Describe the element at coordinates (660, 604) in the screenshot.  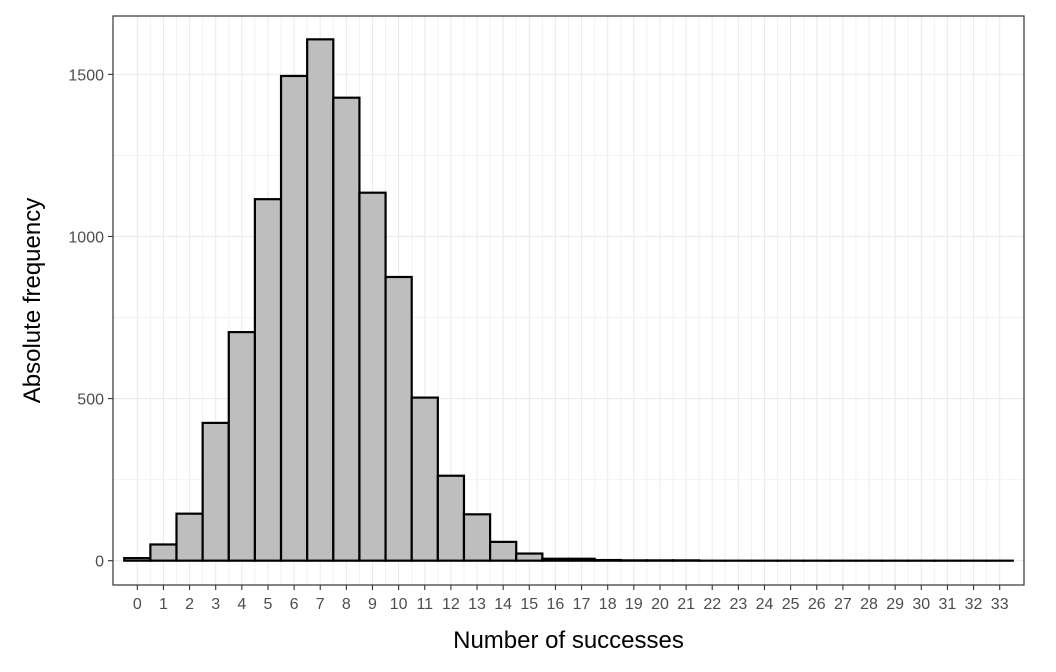
I see `x-tick-label: 20` at that location.